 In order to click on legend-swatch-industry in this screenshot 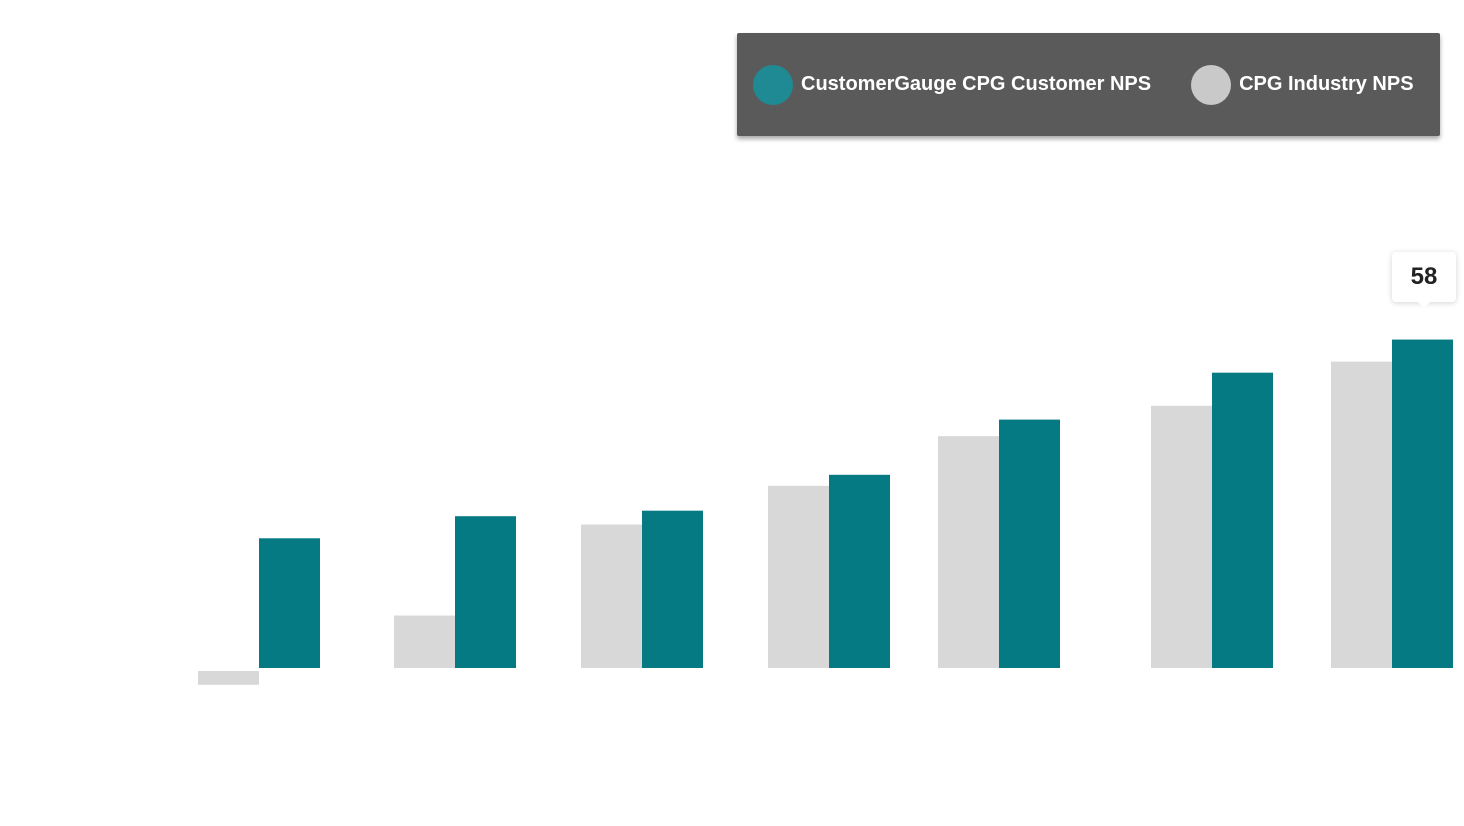, I will do `click(1211, 84)`.